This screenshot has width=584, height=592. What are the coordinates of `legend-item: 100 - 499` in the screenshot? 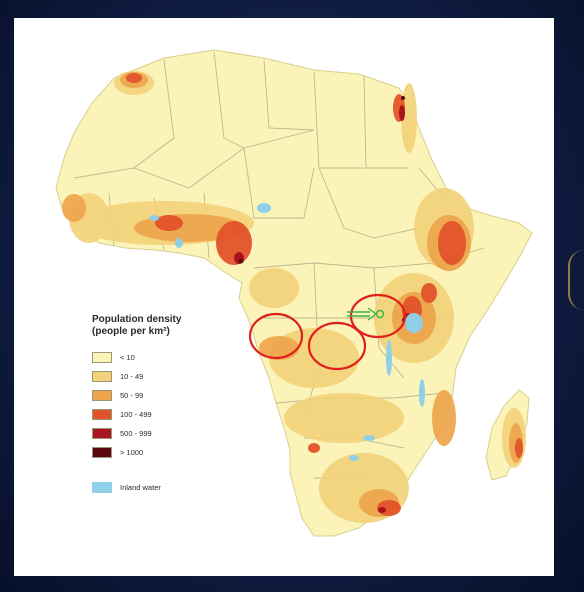 It's located at (167, 414).